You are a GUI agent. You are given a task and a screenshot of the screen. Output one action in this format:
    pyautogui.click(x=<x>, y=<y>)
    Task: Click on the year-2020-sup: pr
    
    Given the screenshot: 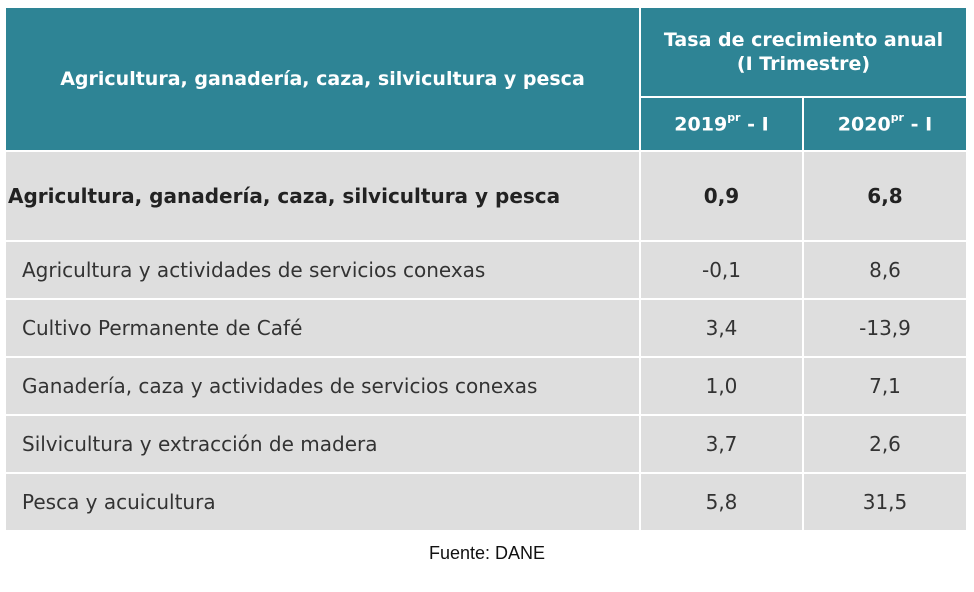 What is the action you would take?
    pyautogui.click(x=897, y=117)
    